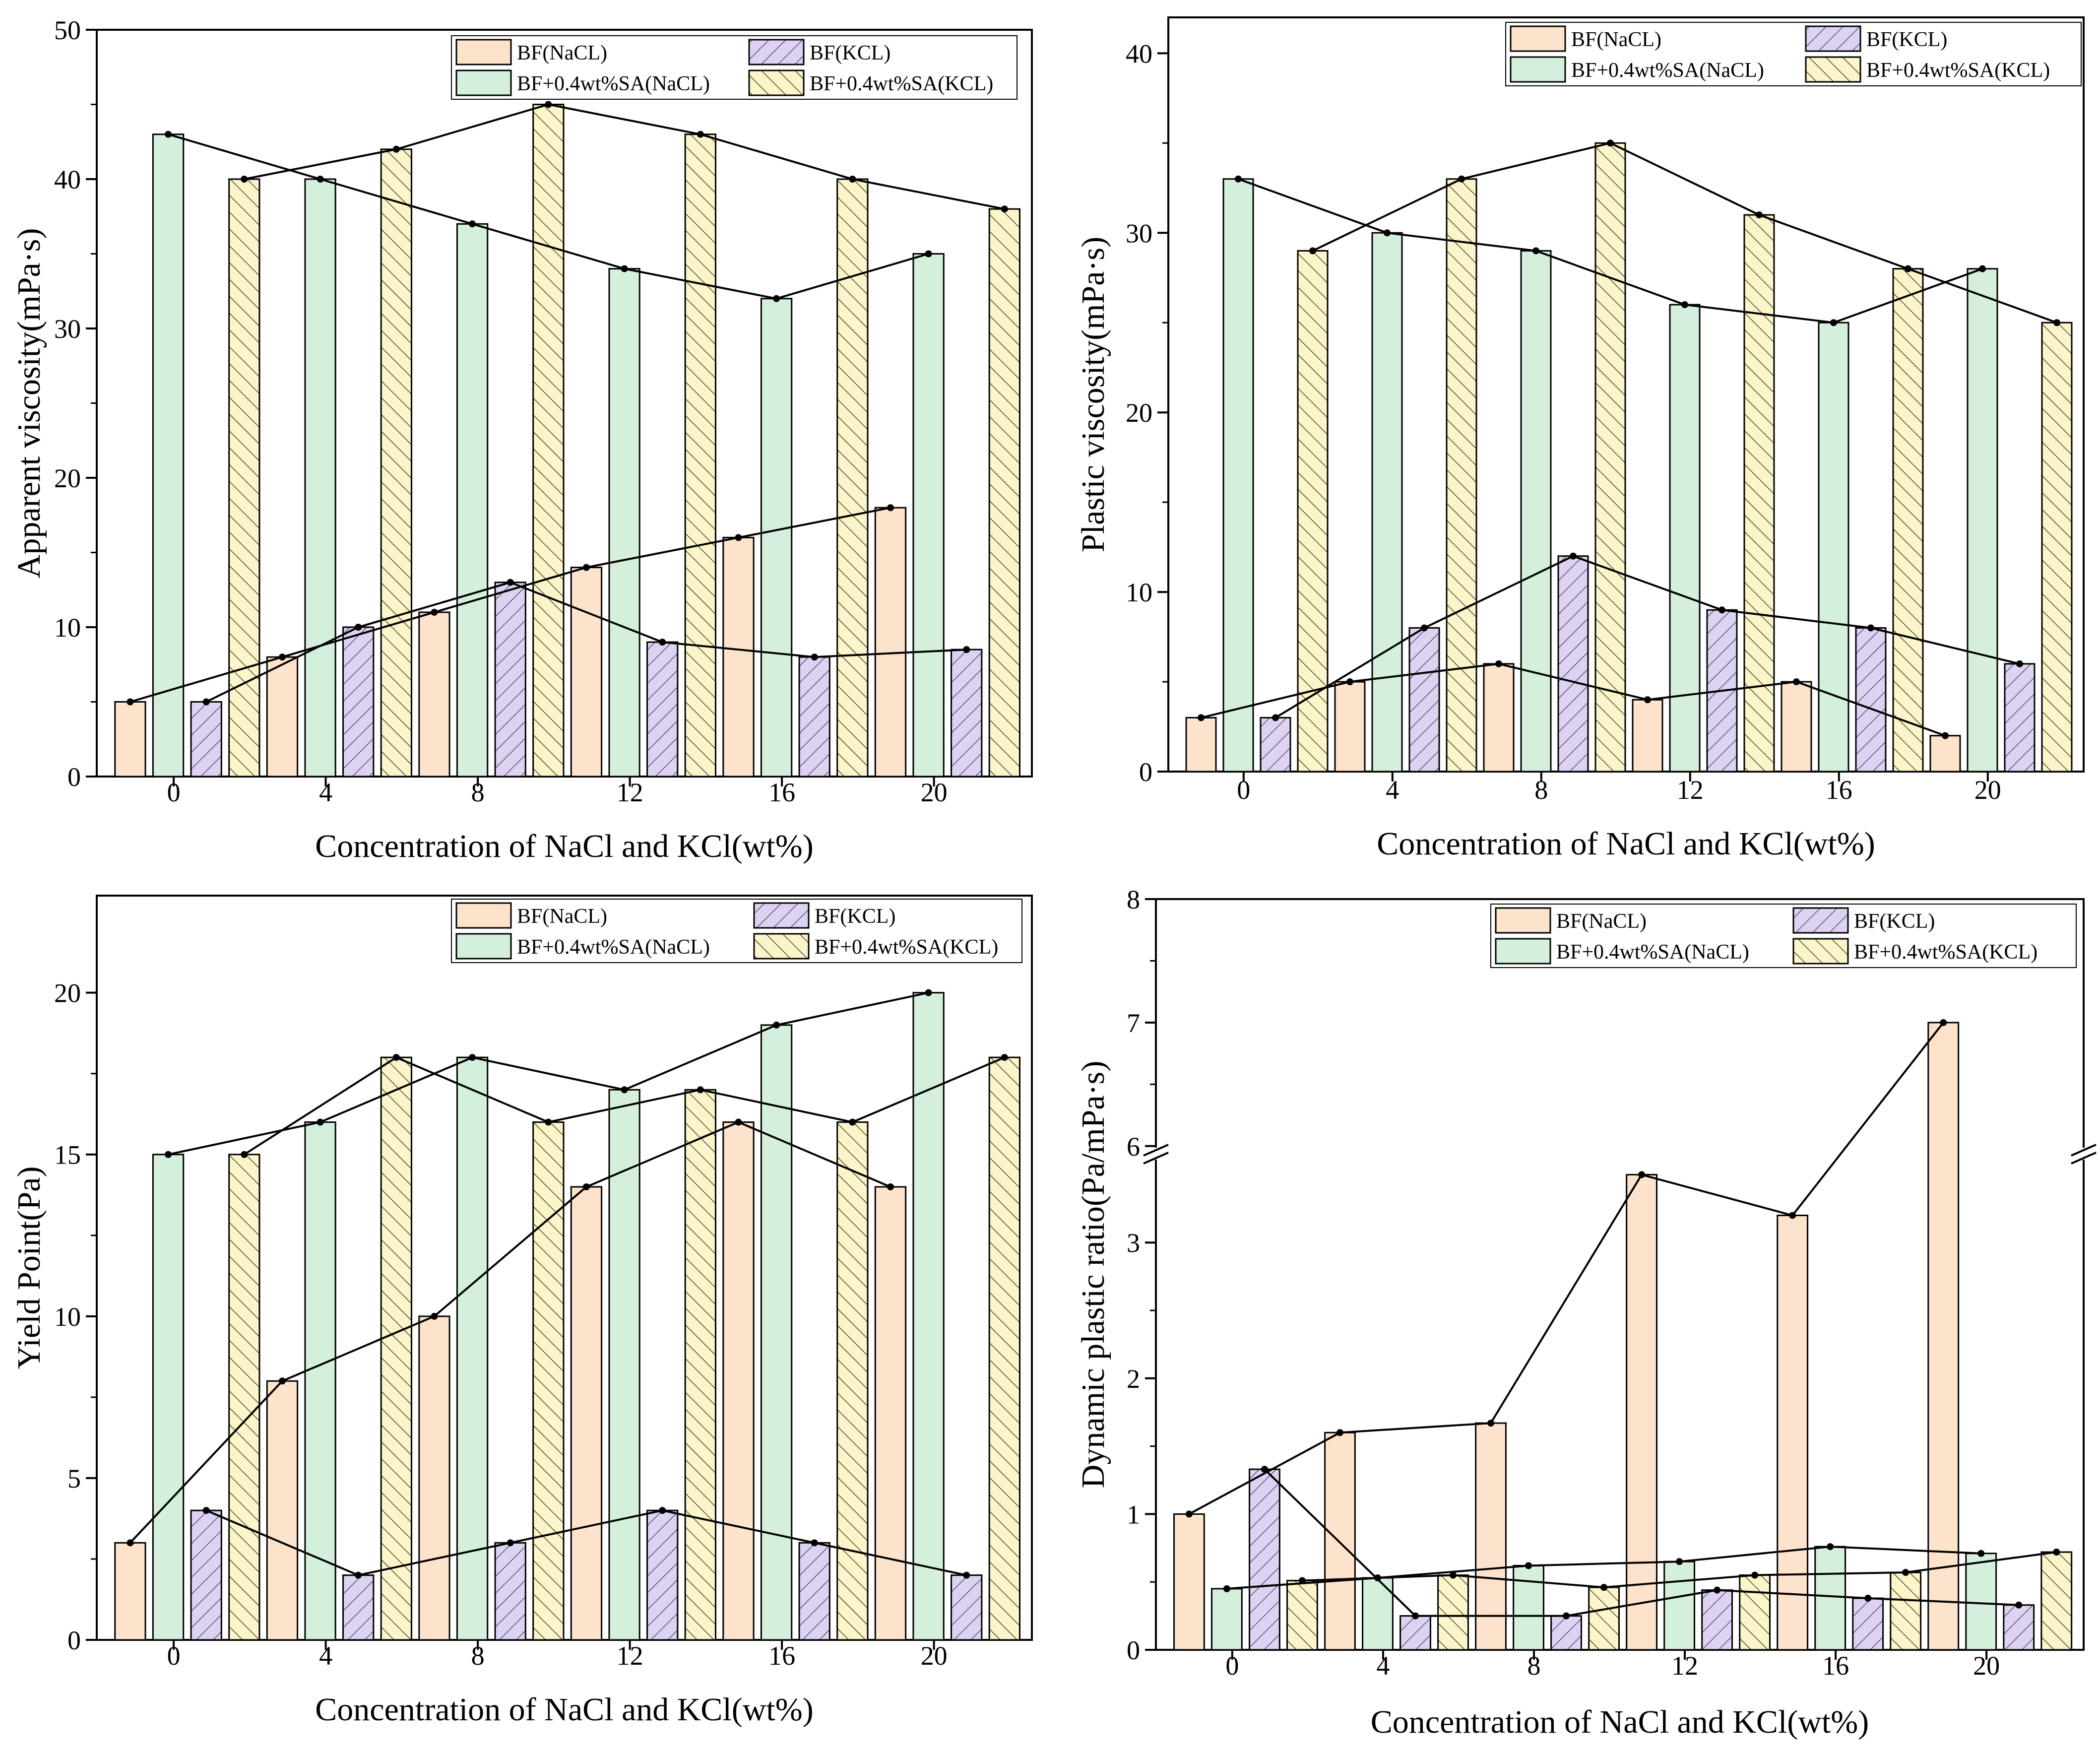  I want to click on legend-swatch-sa-kcl, so click(1833, 70).